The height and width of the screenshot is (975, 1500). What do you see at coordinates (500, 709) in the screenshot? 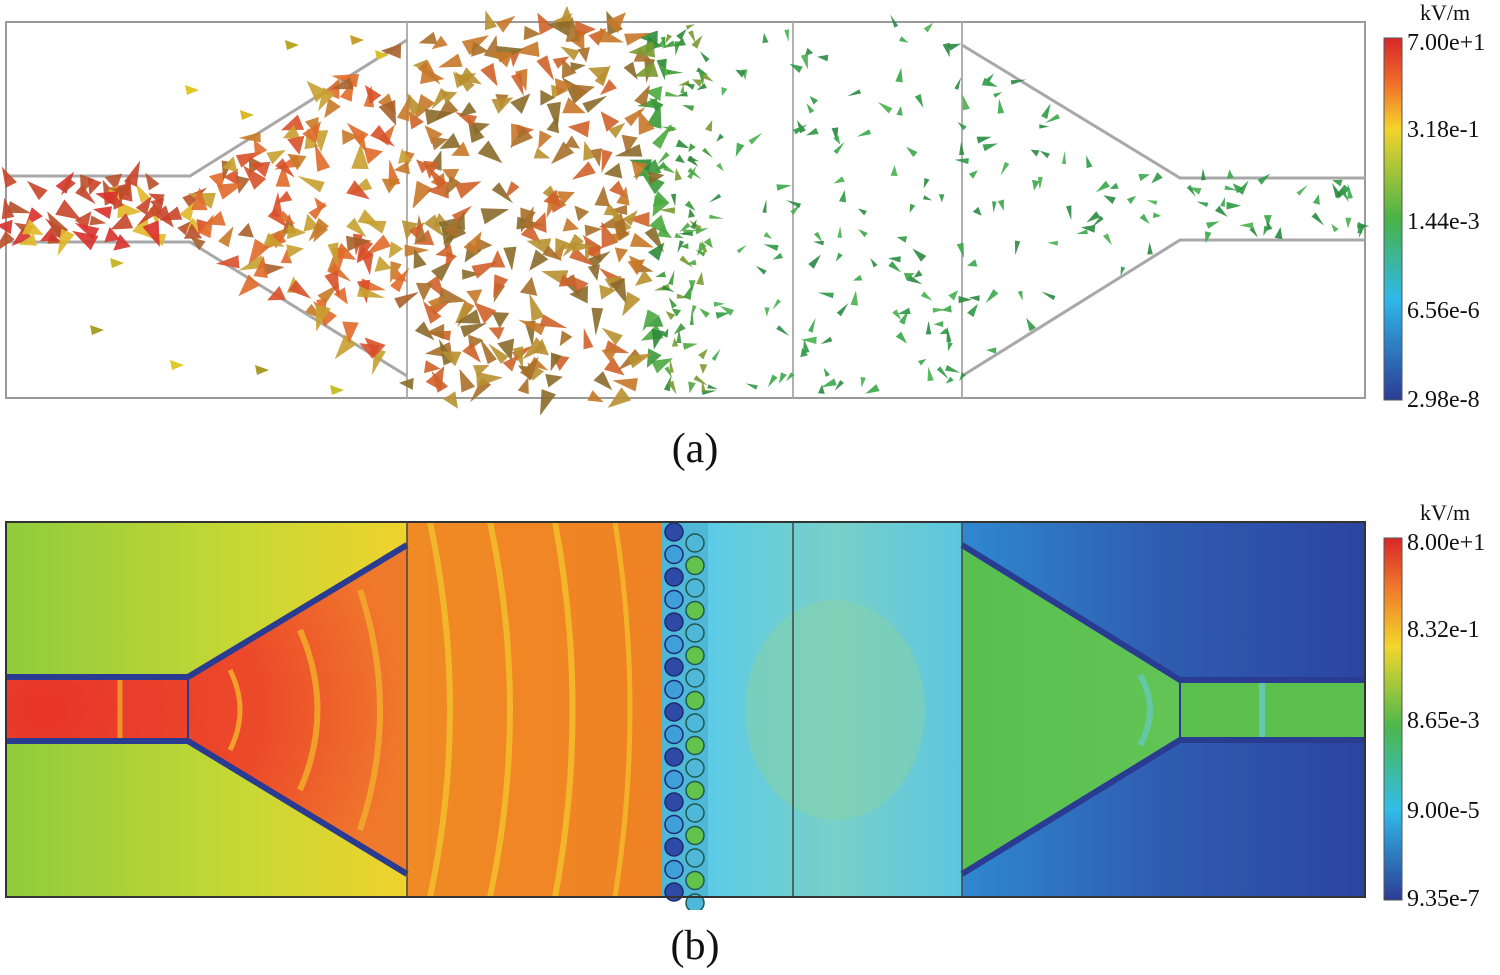
I see `wavefront` at bounding box center [500, 709].